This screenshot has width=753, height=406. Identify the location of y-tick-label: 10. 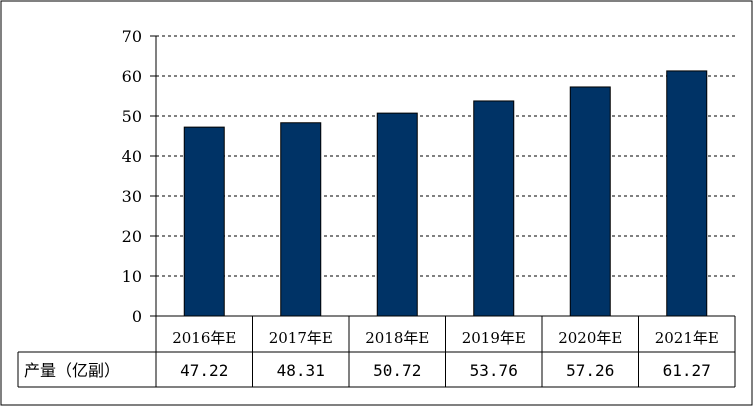
(132, 276).